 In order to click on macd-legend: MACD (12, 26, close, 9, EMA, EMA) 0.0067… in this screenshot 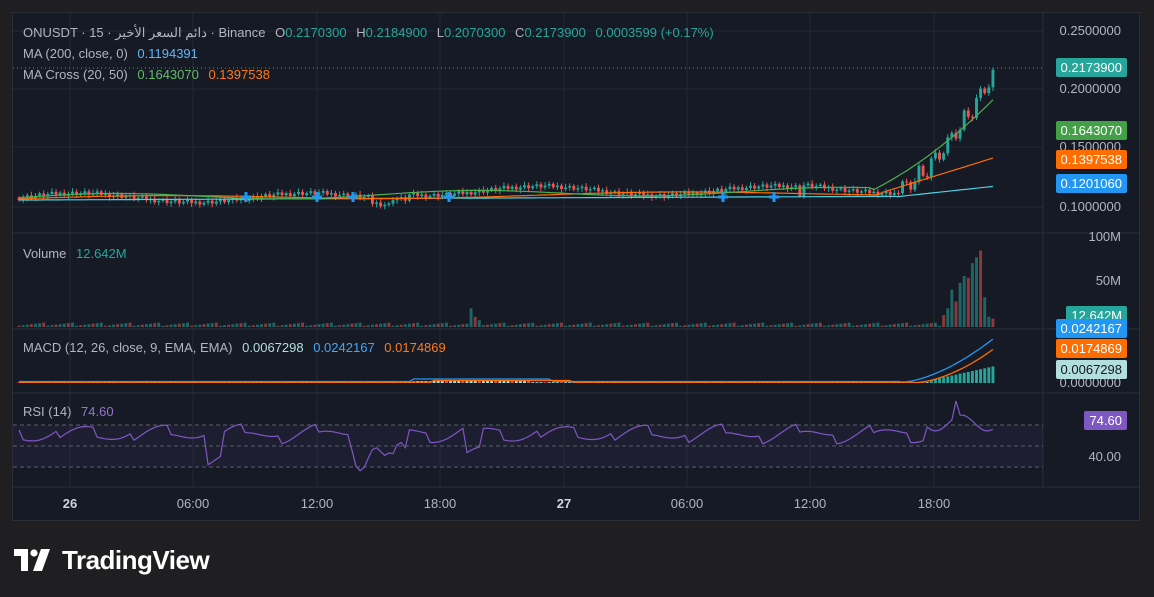, I will do `click(237, 347)`.